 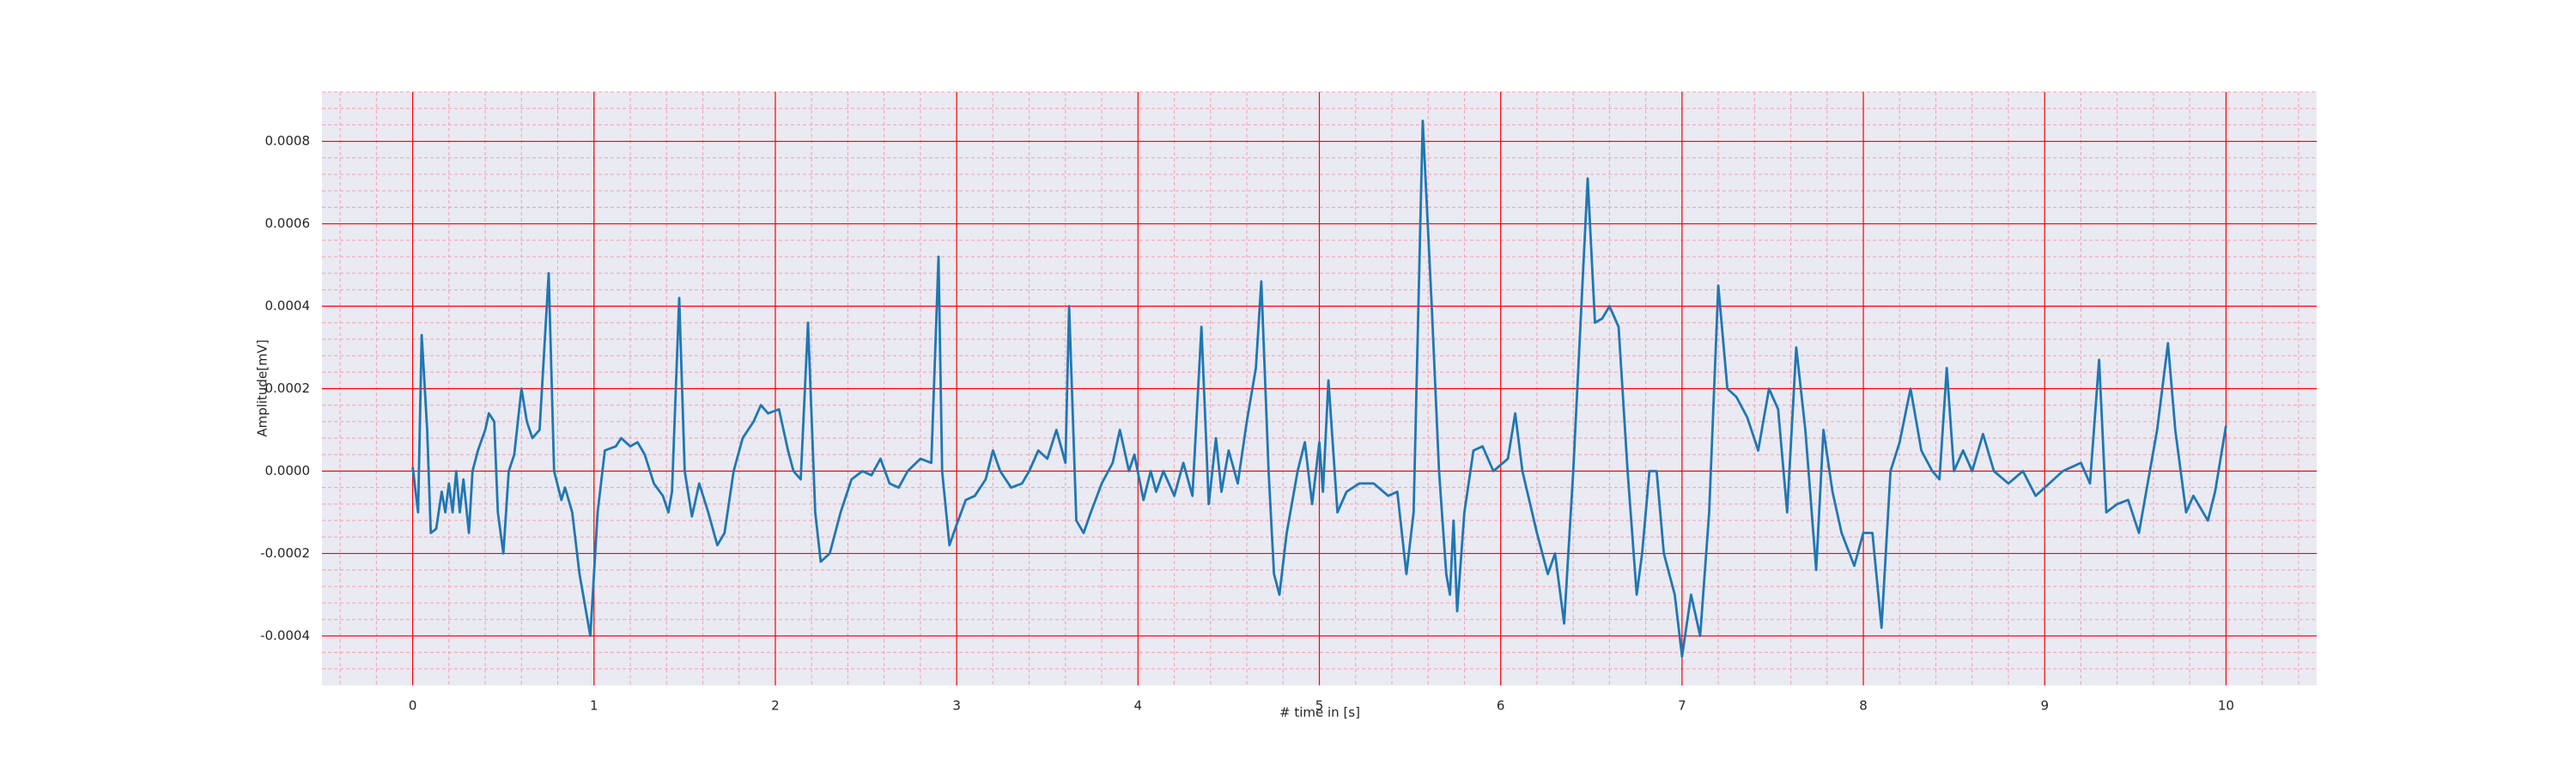 What do you see at coordinates (285, 635) in the screenshot?
I see `y-tick-label: -0.0004` at bounding box center [285, 635].